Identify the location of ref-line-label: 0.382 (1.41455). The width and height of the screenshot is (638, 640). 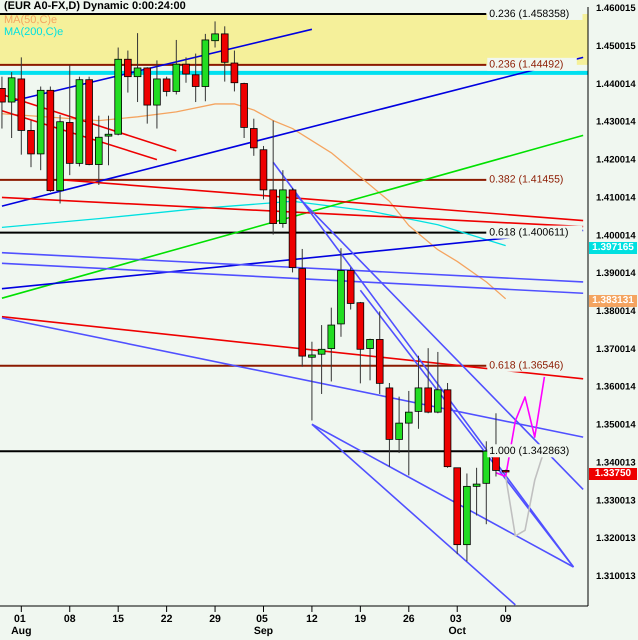
(526, 180).